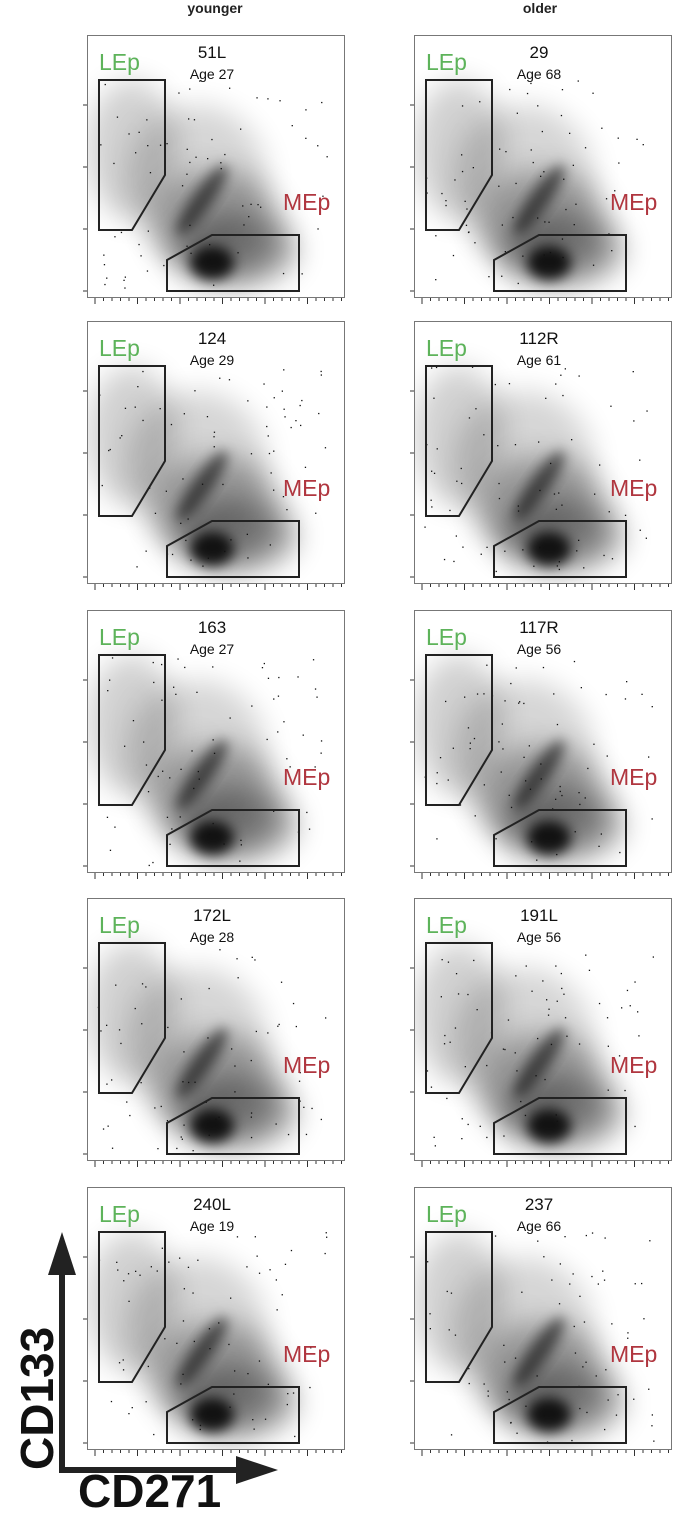 The image size is (677, 1520). What do you see at coordinates (539, 627) in the screenshot?
I see `sample-id-label: 117R` at bounding box center [539, 627].